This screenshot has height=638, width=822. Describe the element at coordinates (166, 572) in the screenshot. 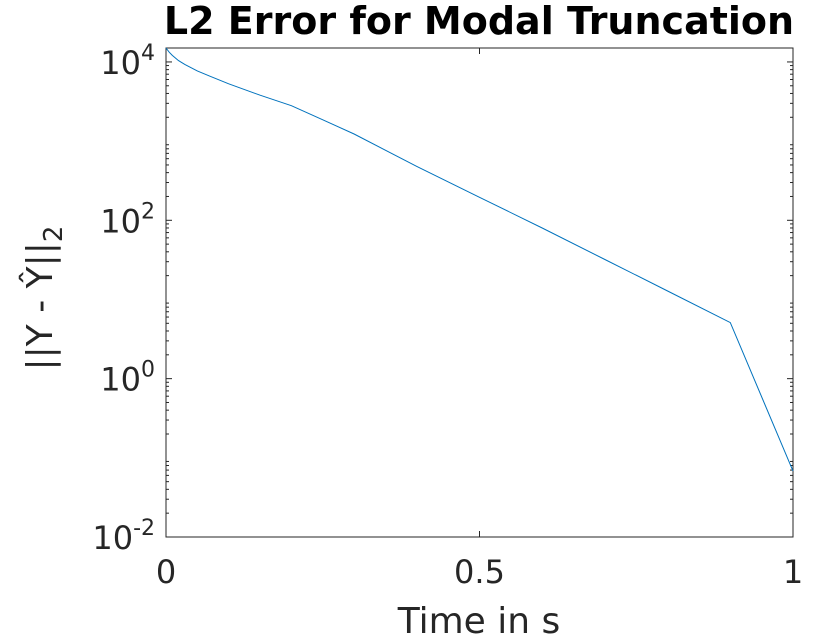

I see `x-tick-label: 0` at that location.